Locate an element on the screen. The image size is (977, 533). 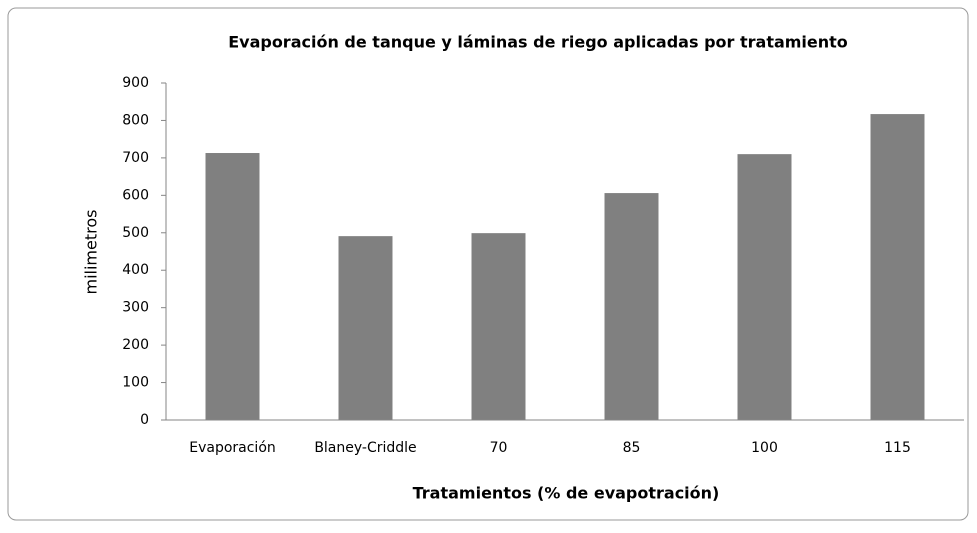
y-axis-title: milimetros is located at coordinates (91, 252).